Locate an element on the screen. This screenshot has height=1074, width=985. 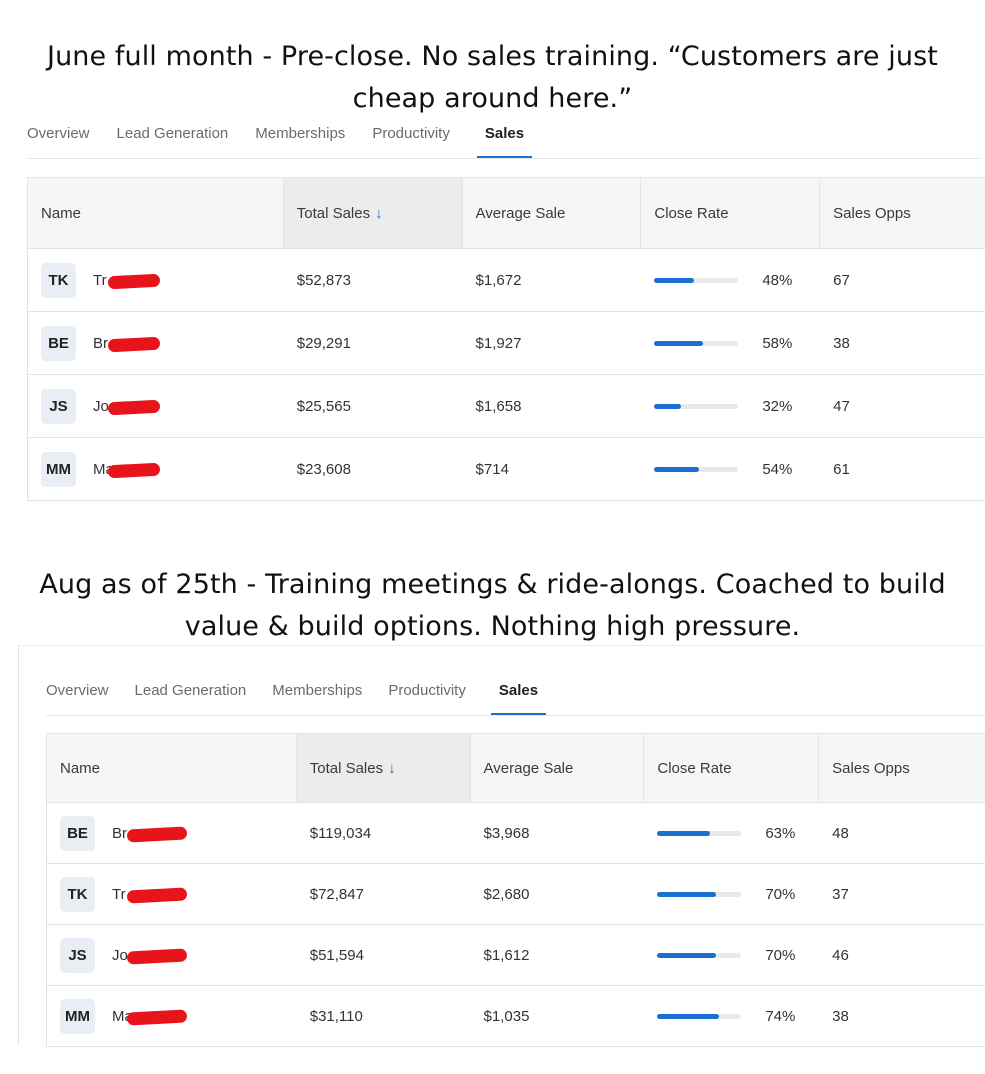
table-row: JS Jo $51,594 $1,612 70% 46 is located at coordinates (516, 955).